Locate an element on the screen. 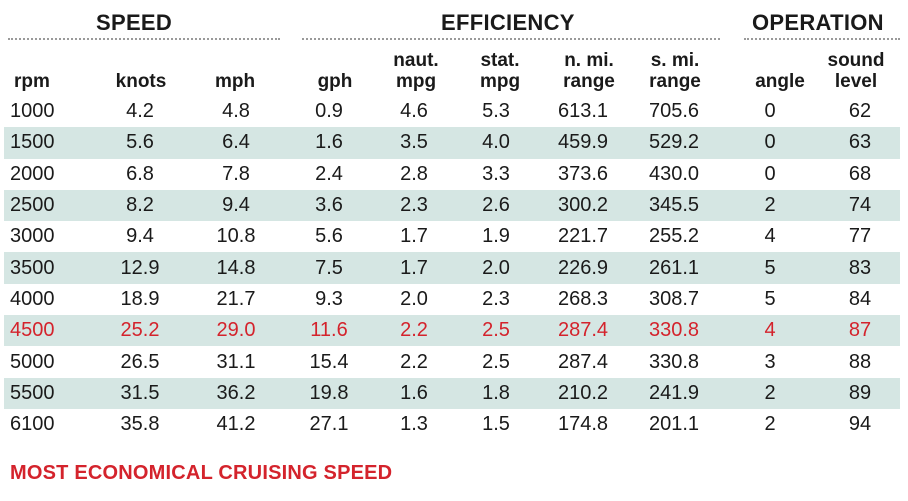  cell-mph: 29.0 is located at coordinates (236, 331).